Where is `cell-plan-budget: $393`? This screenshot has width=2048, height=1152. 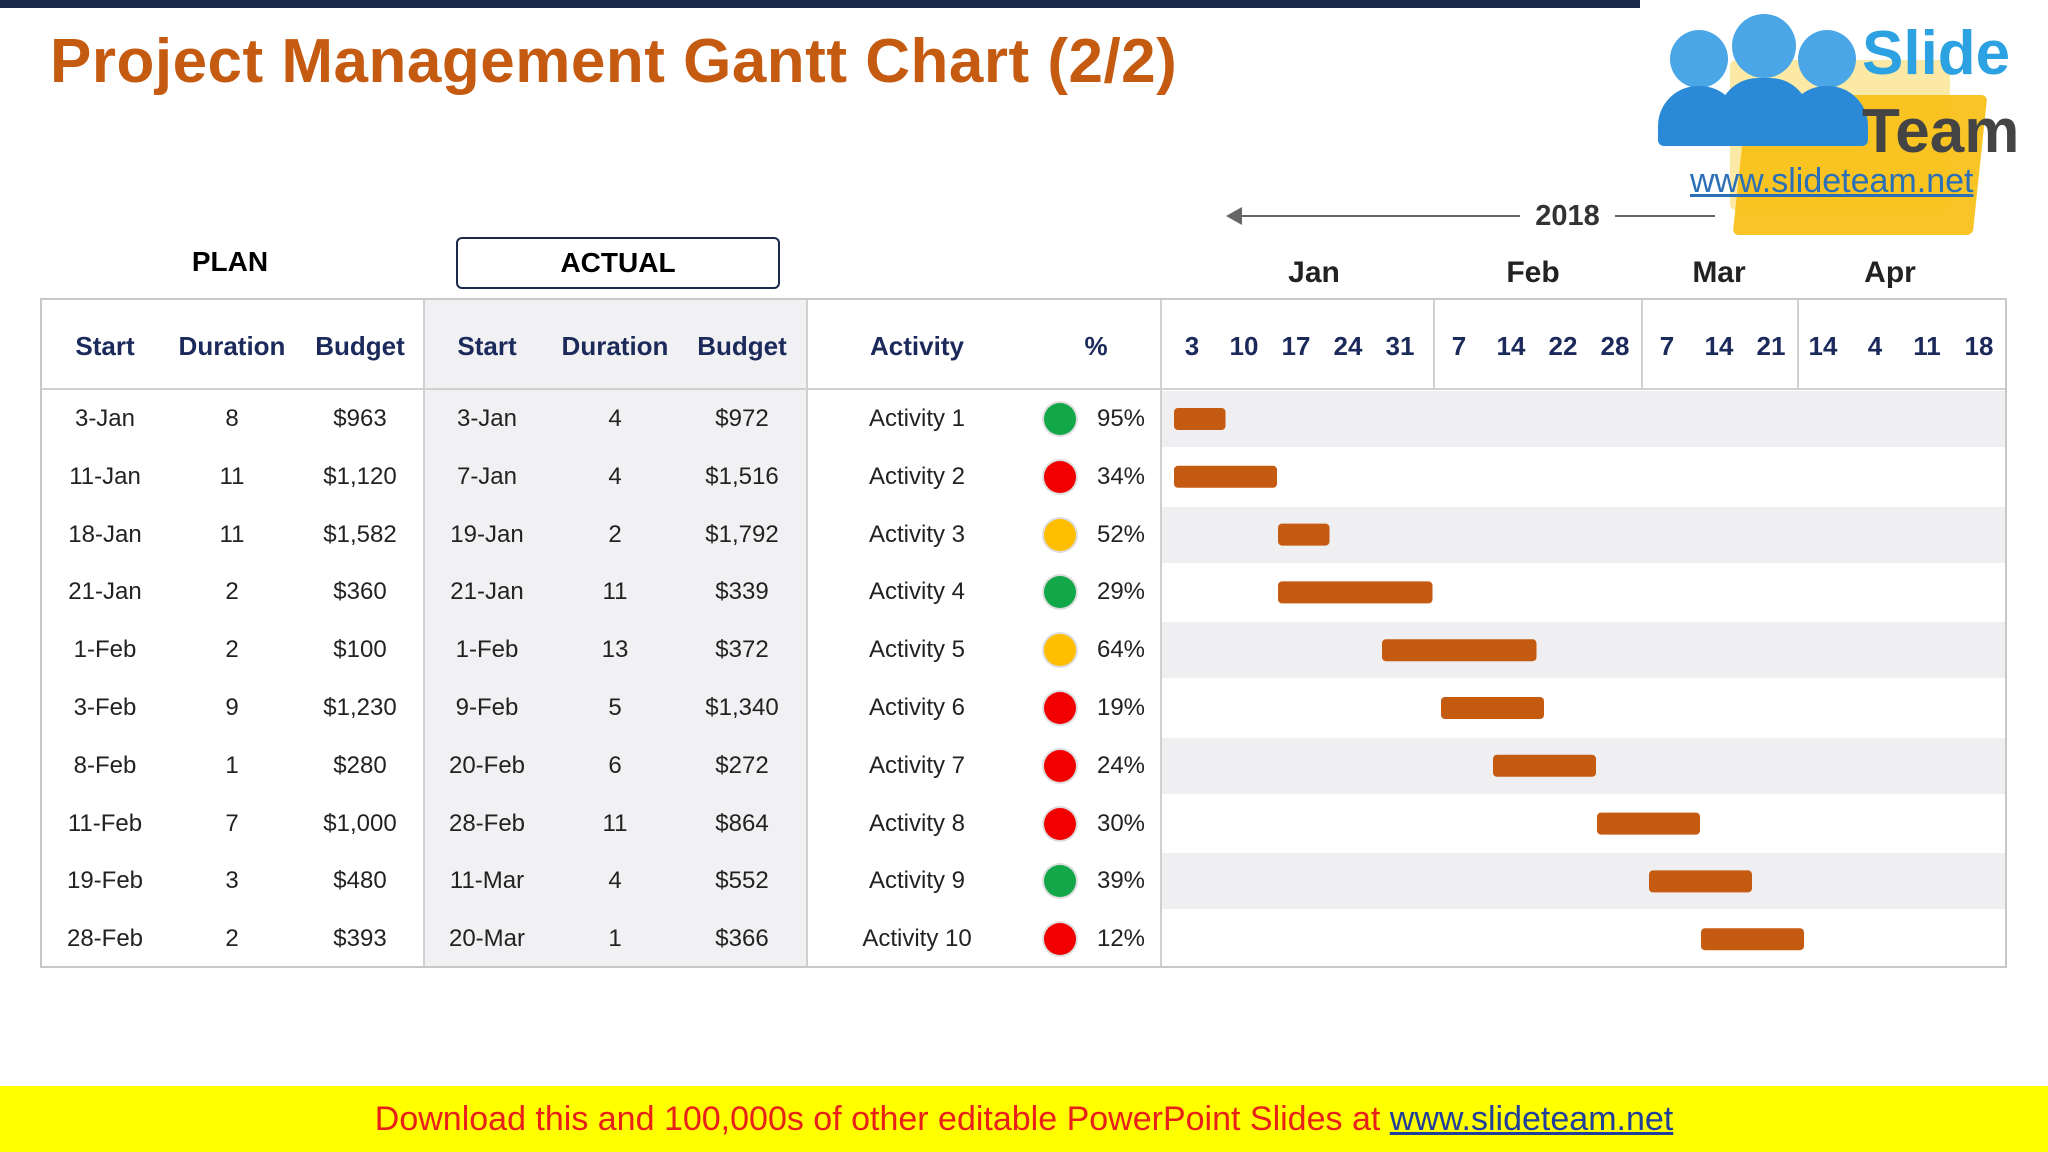 cell-plan-budget: $393 is located at coordinates (360, 939).